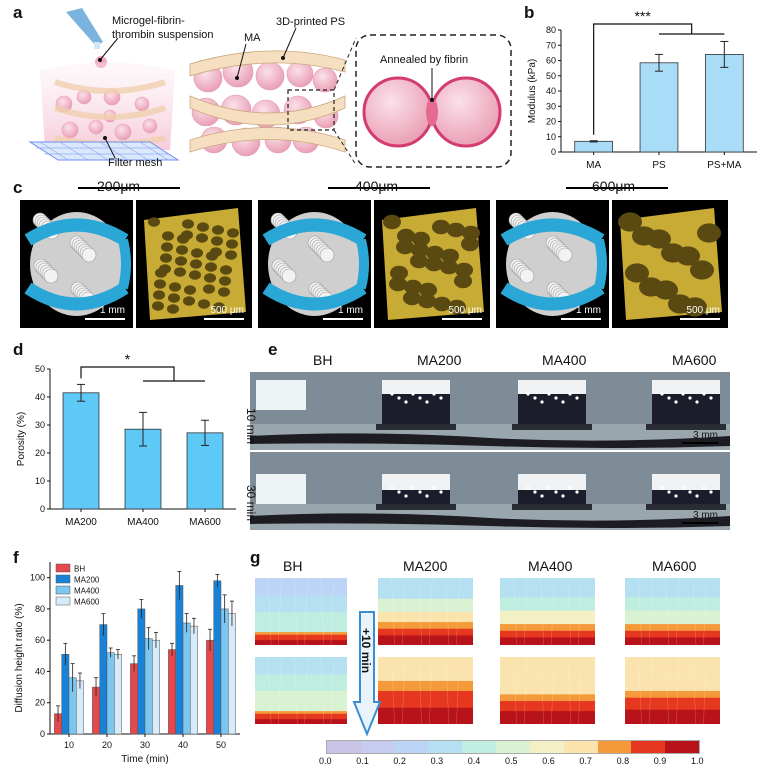 The width and height of the screenshot is (770, 770). I want to click on g-col-ma400: MA400, so click(550, 566).